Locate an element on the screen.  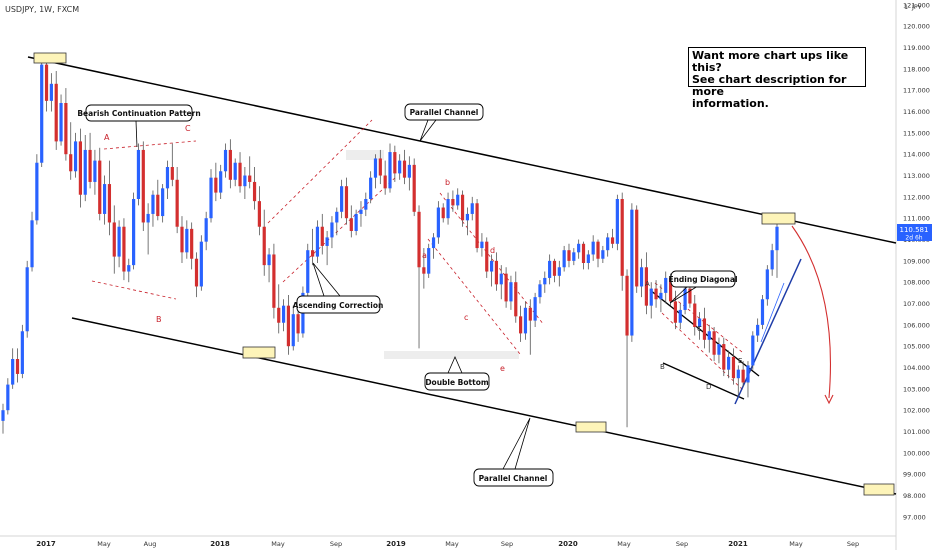
time-tick-label: Sep is located at coordinates (336, 544).